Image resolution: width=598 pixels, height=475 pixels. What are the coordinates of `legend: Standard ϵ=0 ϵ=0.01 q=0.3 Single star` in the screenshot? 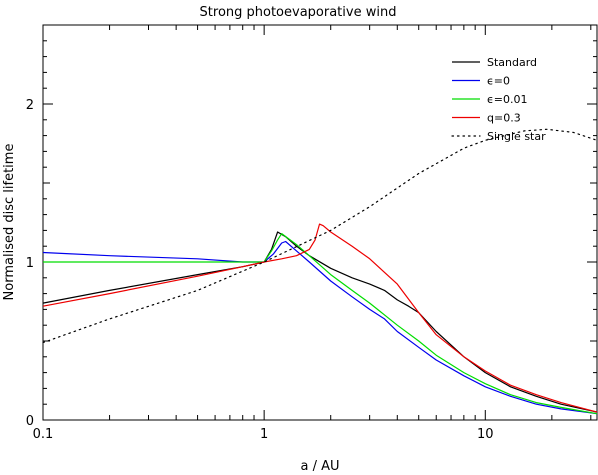 It's located at (498, 99).